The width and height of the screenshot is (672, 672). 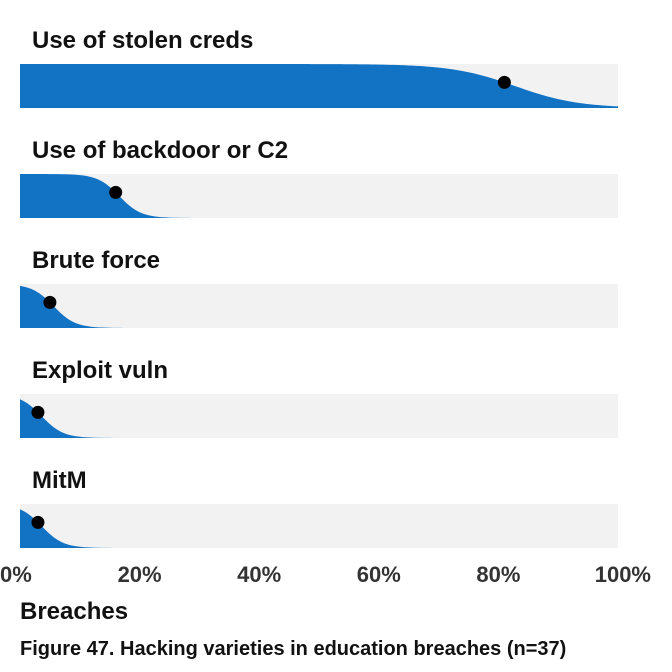 What do you see at coordinates (59, 480) in the screenshot?
I see `row-label-mitm: MitM` at bounding box center [59, 480].